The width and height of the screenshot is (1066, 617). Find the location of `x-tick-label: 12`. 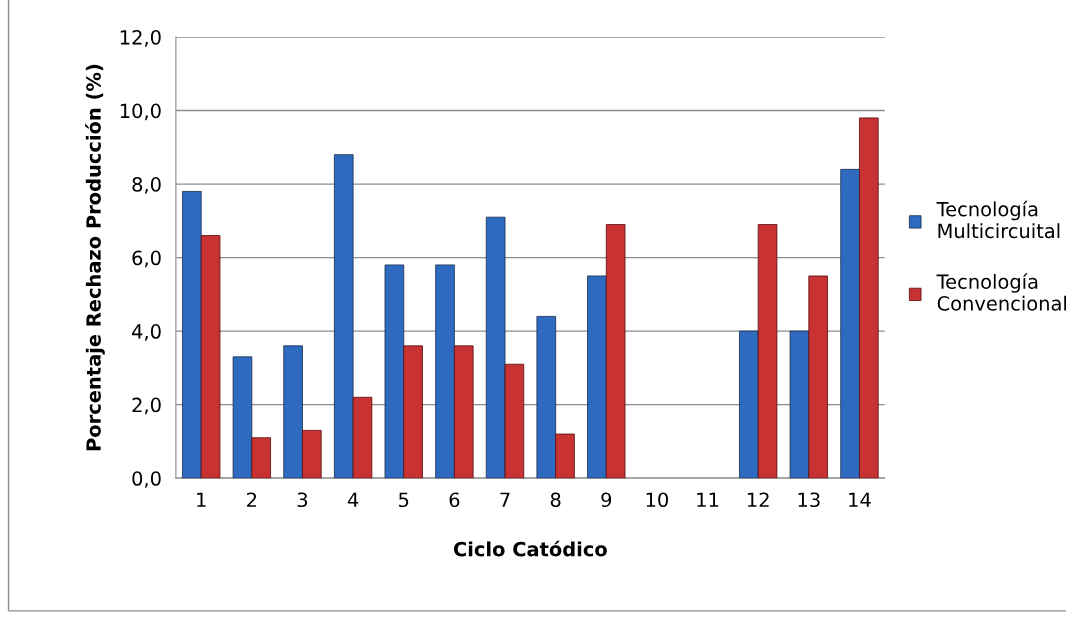

x-tick-label: 12 is located at coordinates (758, 499).